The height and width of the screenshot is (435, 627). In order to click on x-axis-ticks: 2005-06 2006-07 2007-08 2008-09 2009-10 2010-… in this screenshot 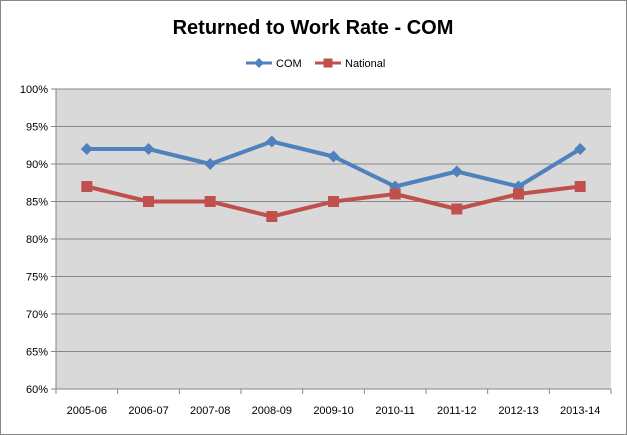, I will do `click(333, 403)`.